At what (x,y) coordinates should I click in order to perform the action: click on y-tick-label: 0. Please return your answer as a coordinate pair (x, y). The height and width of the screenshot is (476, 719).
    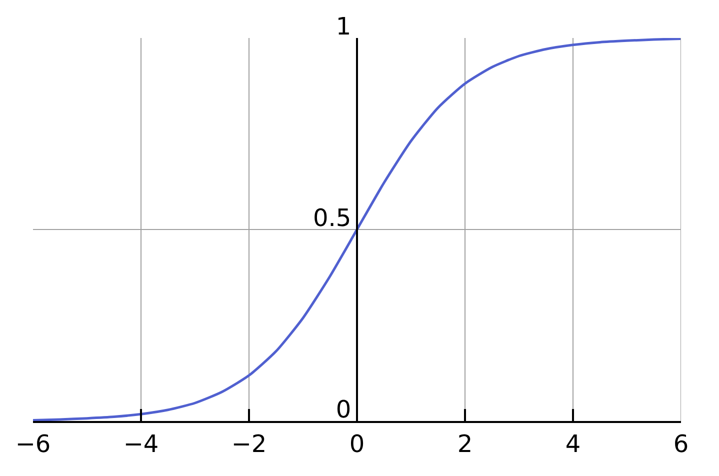
    Looking at the image, I should click on (344, 409).